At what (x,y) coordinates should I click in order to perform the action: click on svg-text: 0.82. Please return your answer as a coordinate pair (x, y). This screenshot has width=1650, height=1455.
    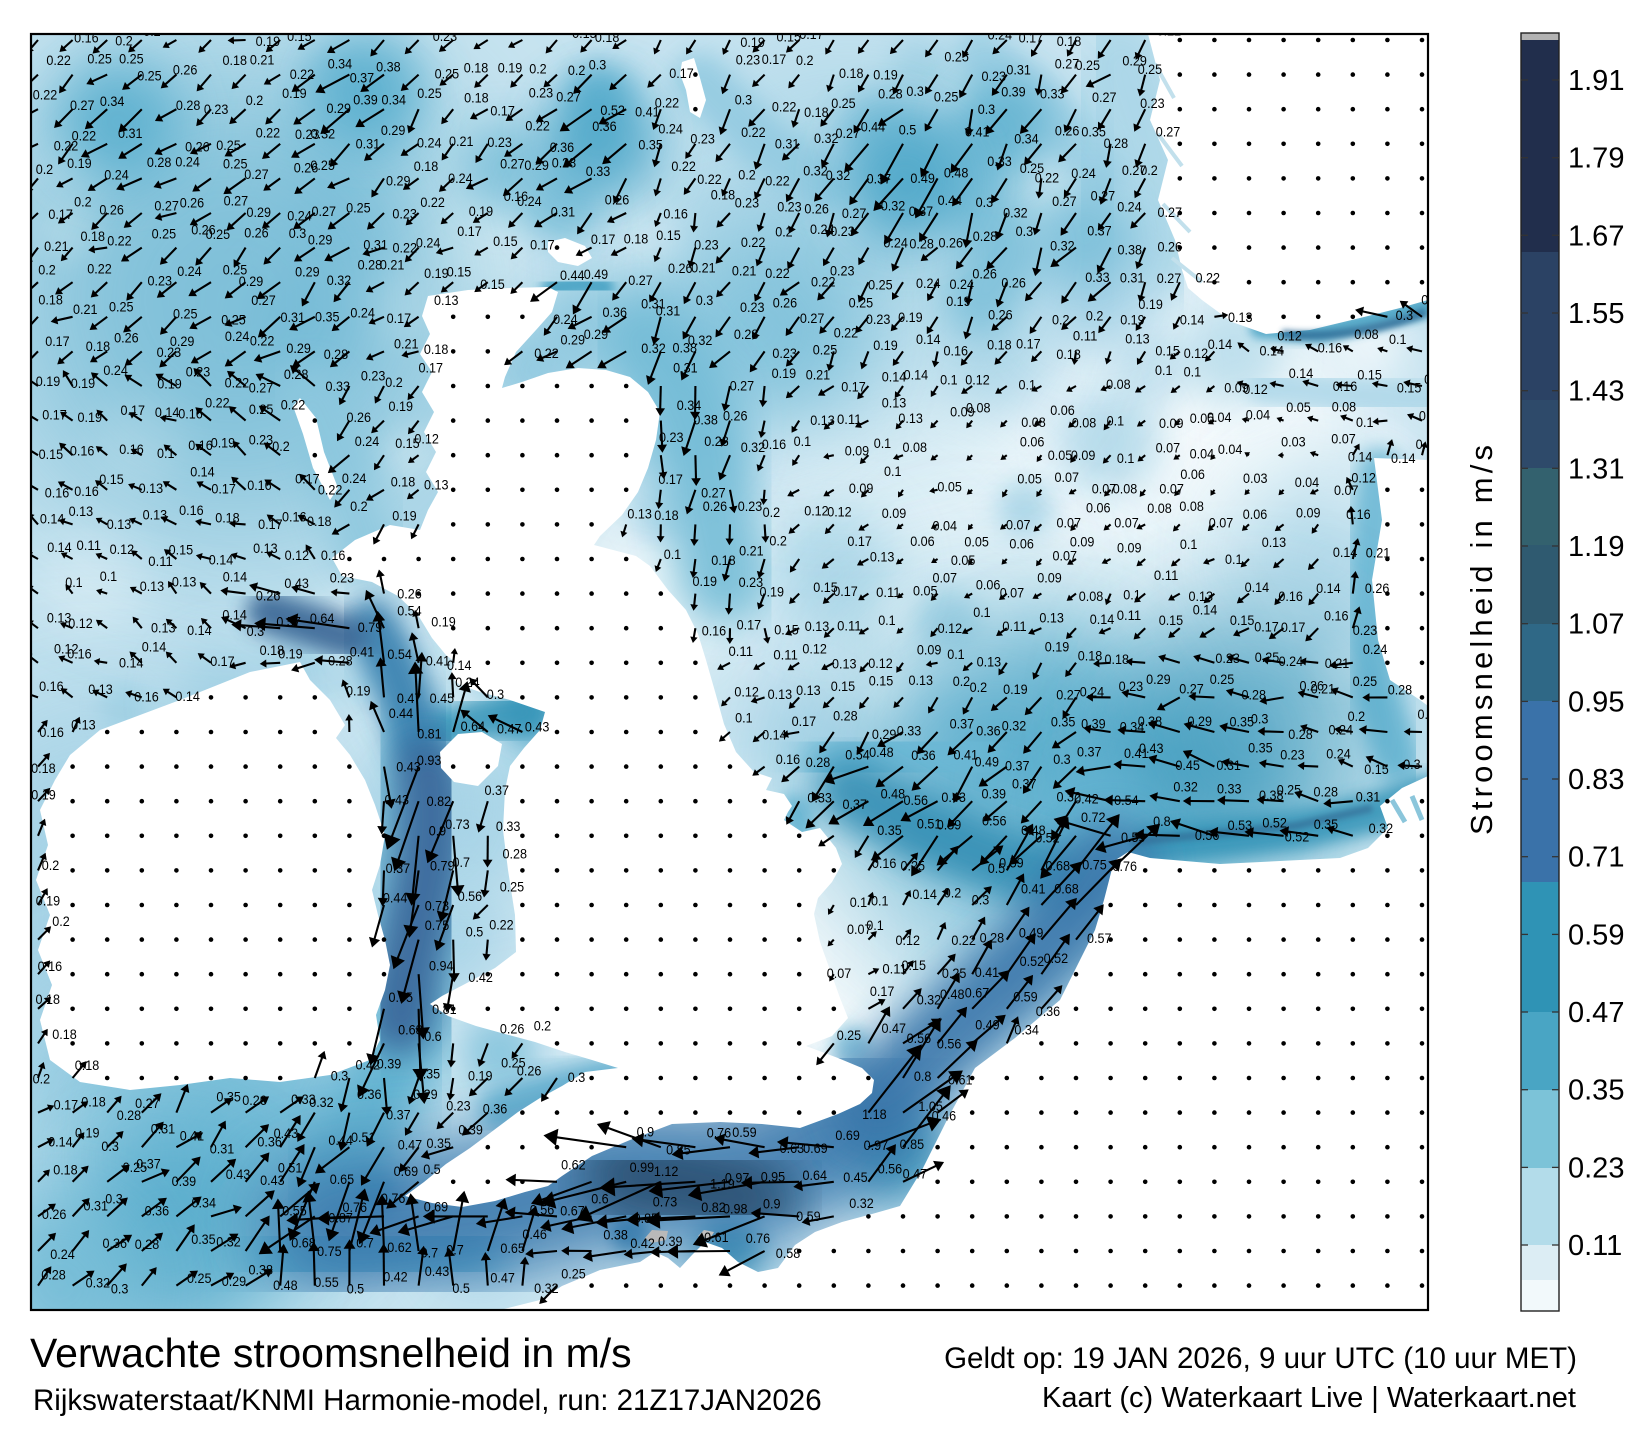
    Looking at the image, I should click on (439, 801).